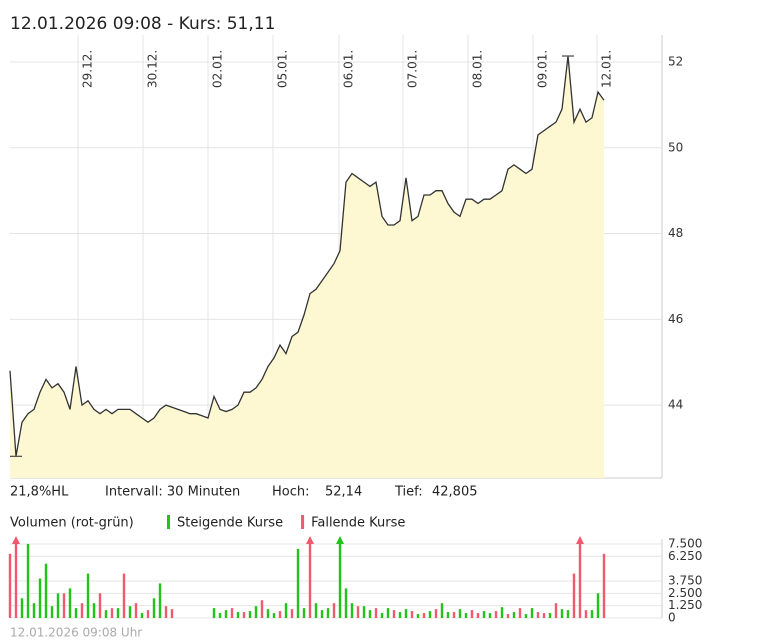 The width and height of the screenshot is (767, 644). Describe the element at coordinates (477, 69) in the screenshot. I see `x-tick-label: 08.01.` at that location.